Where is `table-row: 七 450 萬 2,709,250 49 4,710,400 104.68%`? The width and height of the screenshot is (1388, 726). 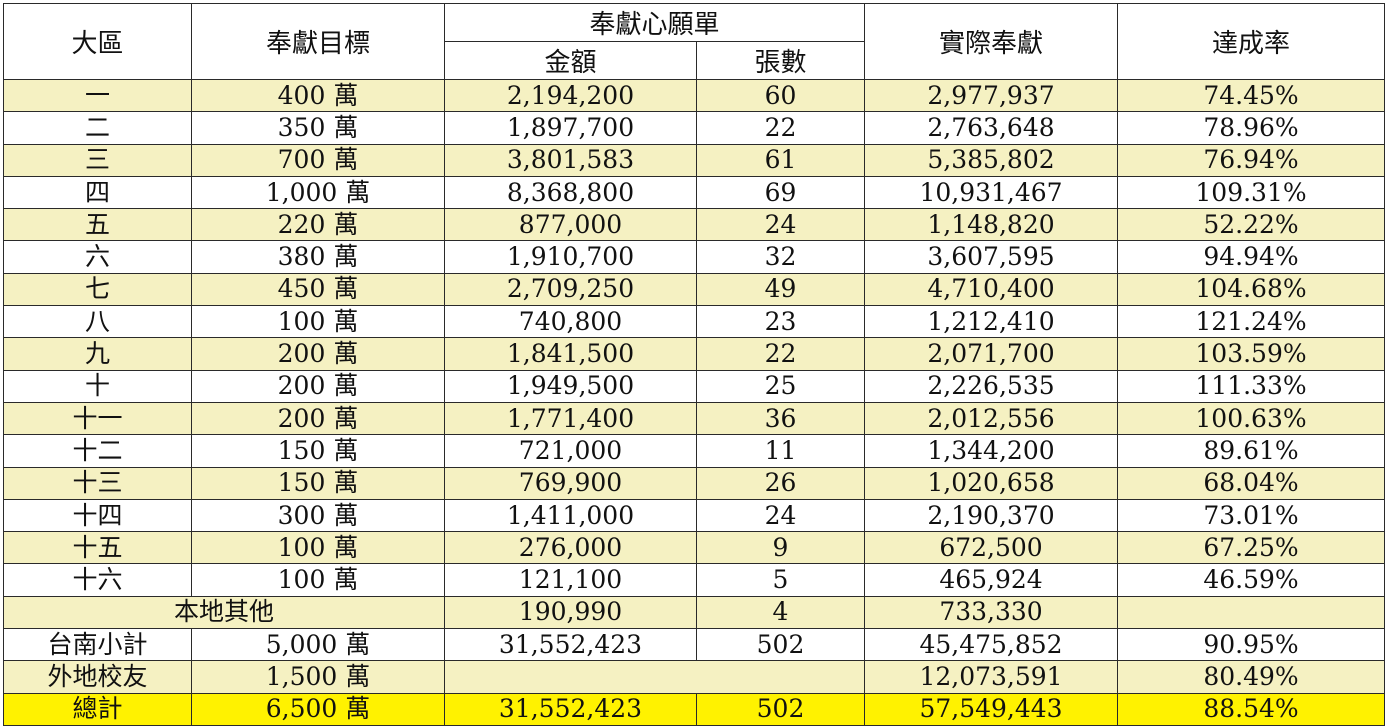
table-row: 七 450 萬 2,709,250 49 4,710,400 104.68% is located at coordinates (694, 289).